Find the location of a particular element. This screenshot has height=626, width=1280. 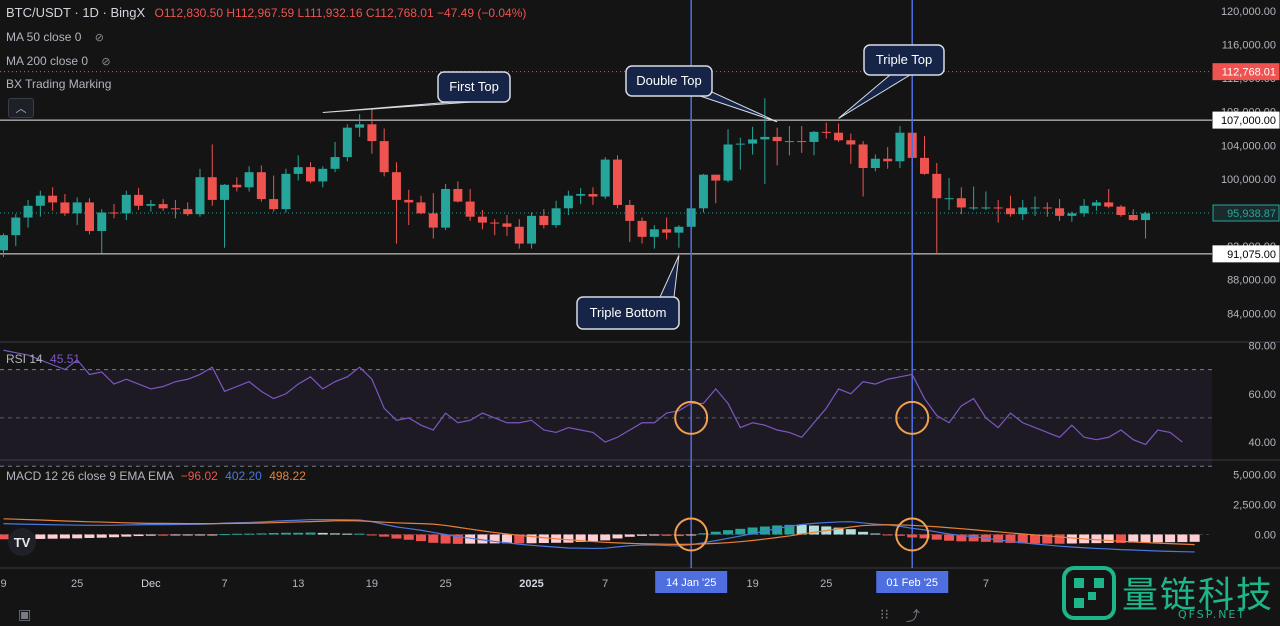

time-axis-tick: 13 is located at coordinates (298, 584).